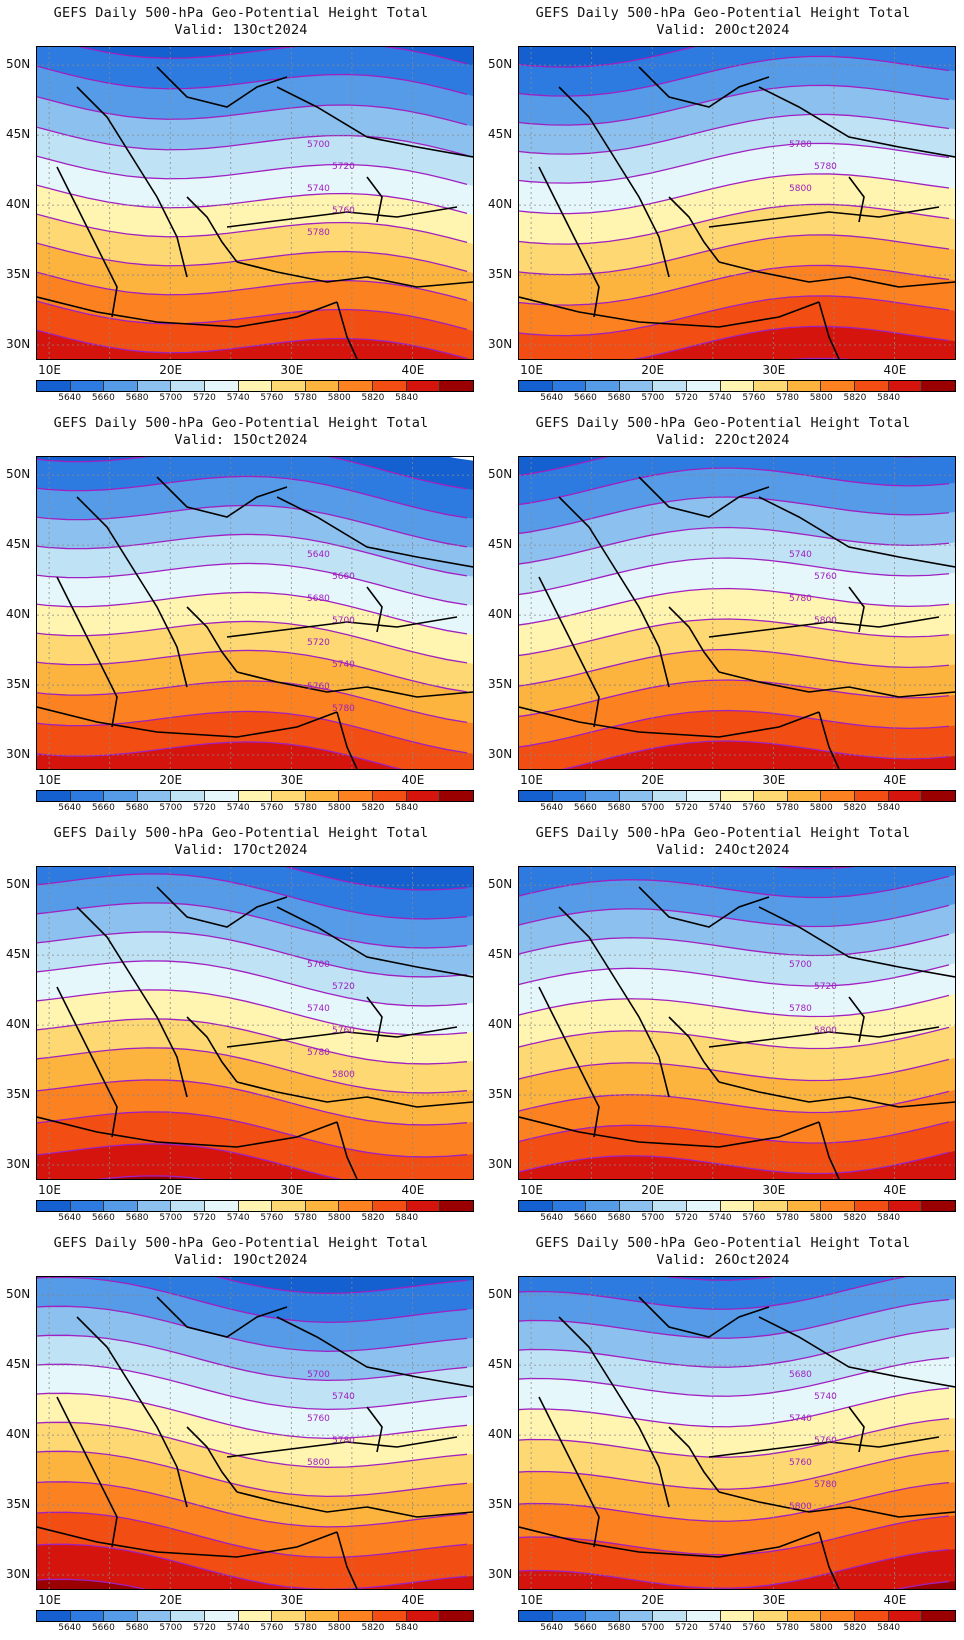 The height and width of the screenshot is (1640, 964). I want to click on contour-label: 5760, so click(318, 687).